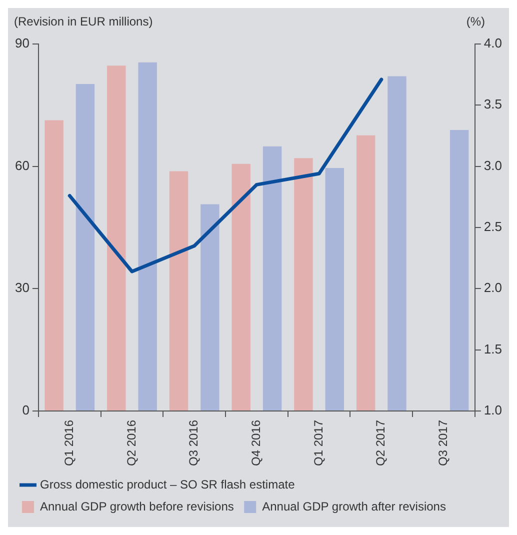 The width and height of the screenshot is (517, 535). I want to click on y2-tick-label: 4.0, so click(493, 43).